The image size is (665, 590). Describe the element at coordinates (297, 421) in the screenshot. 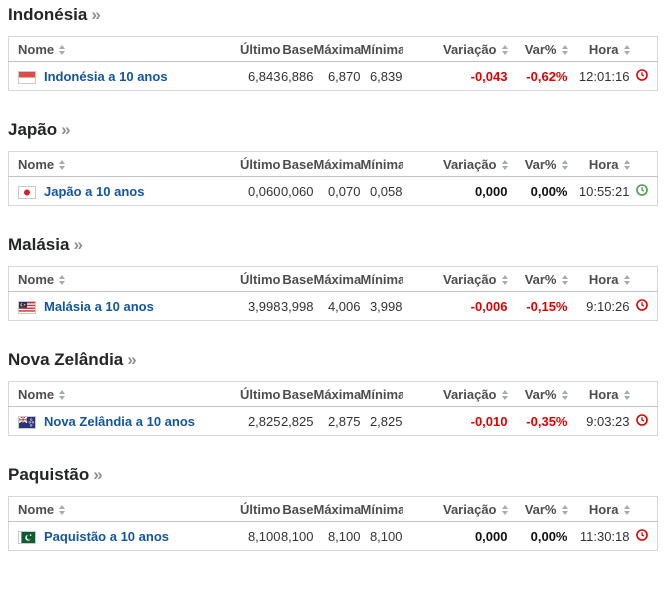

I see `base-value: 2,825` at that location.